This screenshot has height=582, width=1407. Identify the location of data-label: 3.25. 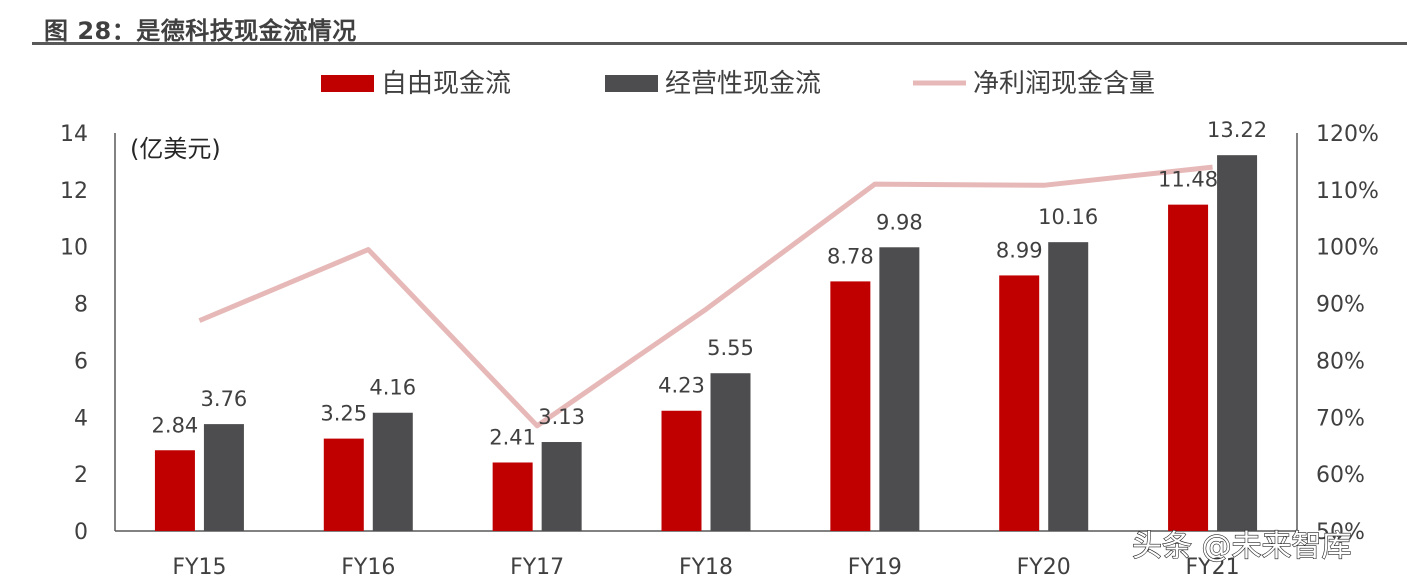
(343, 414).